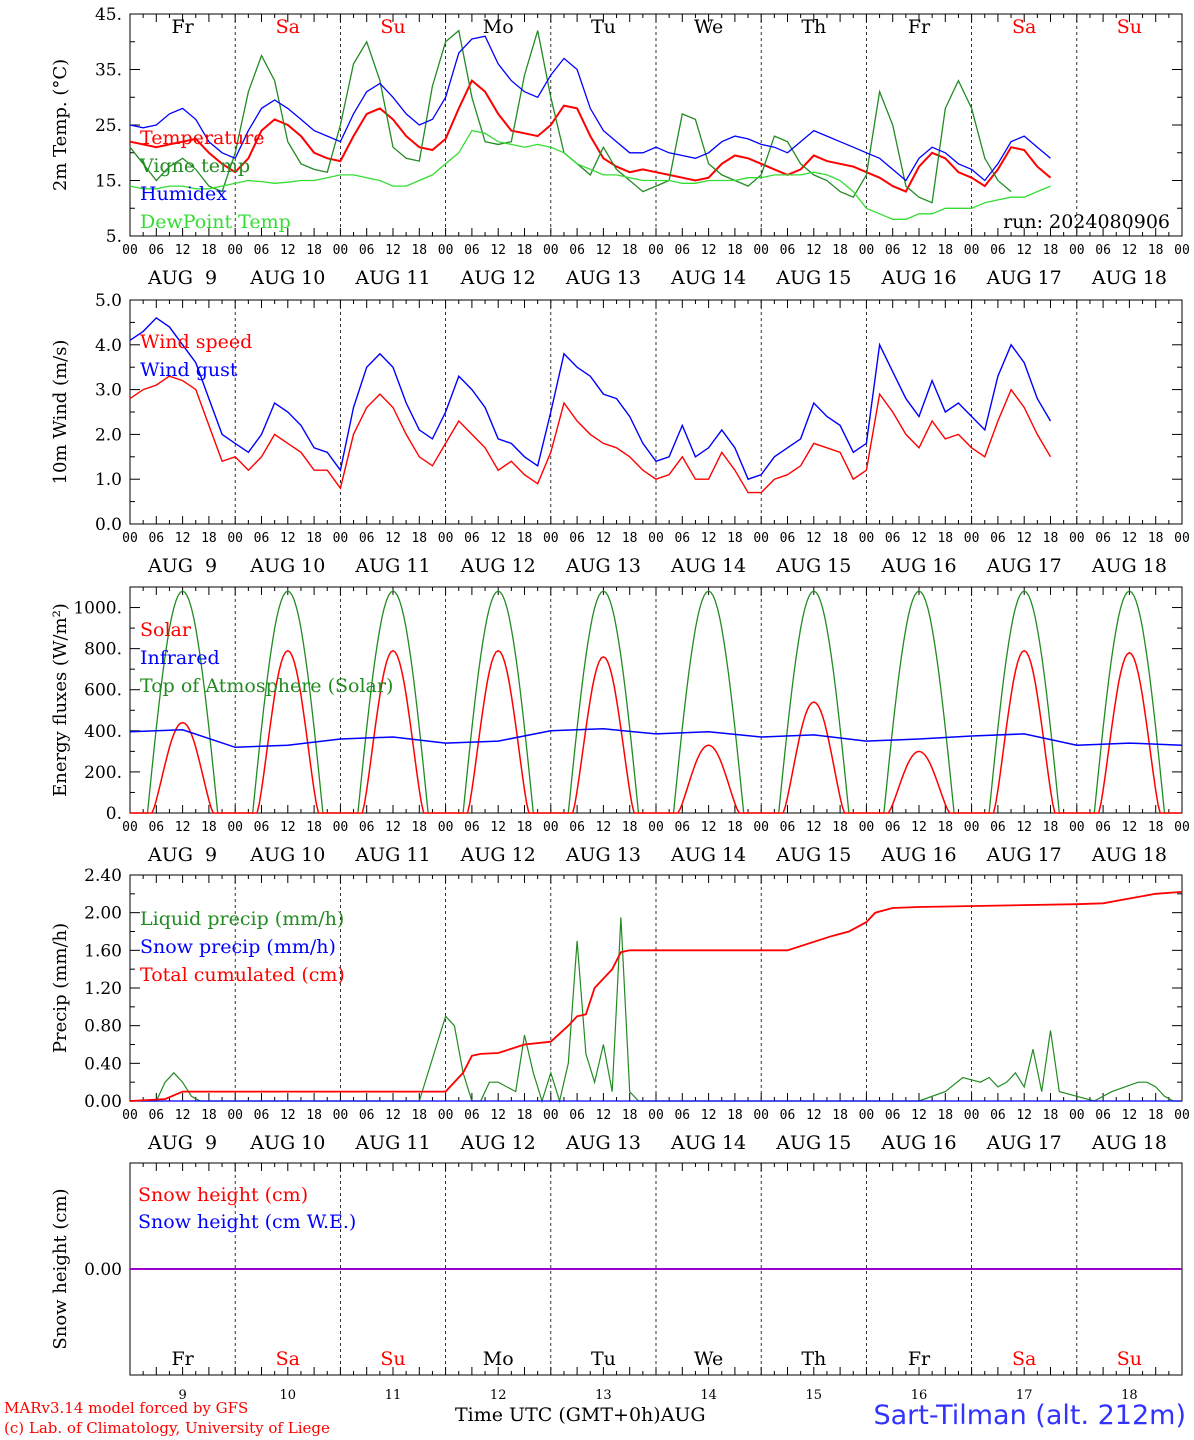  What do you see at coordinates (288, 1394) in the screenshot?
I see `day-number-label: 10` at bounding box center [288, 1394].